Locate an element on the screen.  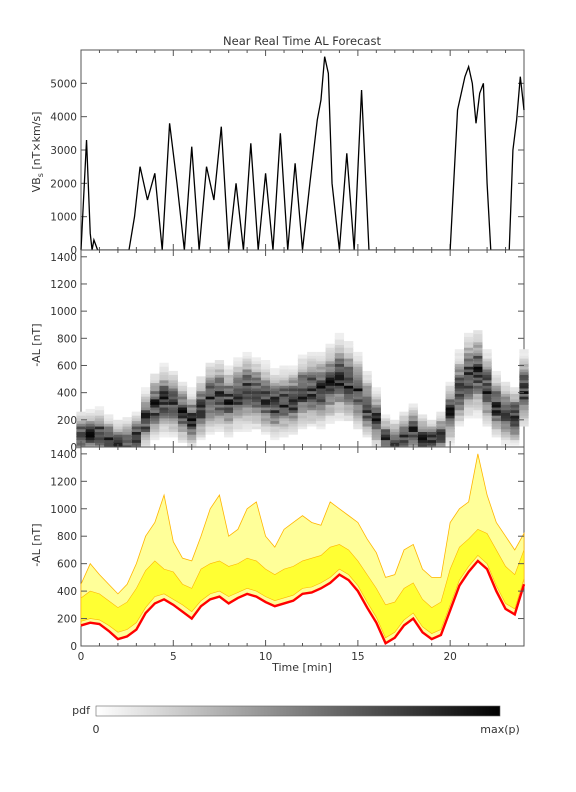
y-tick-label: 5000 is located at coordinates (63, 84).